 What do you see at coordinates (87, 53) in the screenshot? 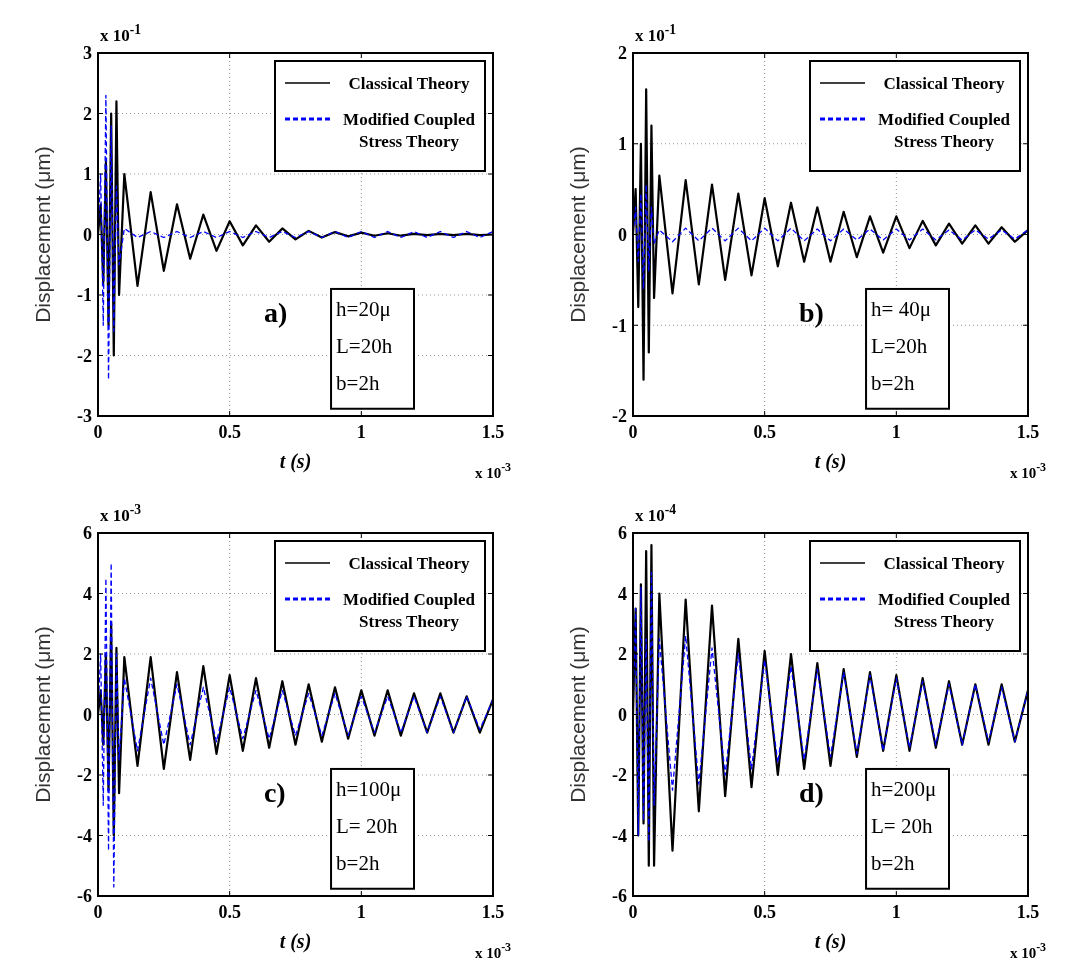
I see `y-tick-label: 3` at bounding box center [87, 53].